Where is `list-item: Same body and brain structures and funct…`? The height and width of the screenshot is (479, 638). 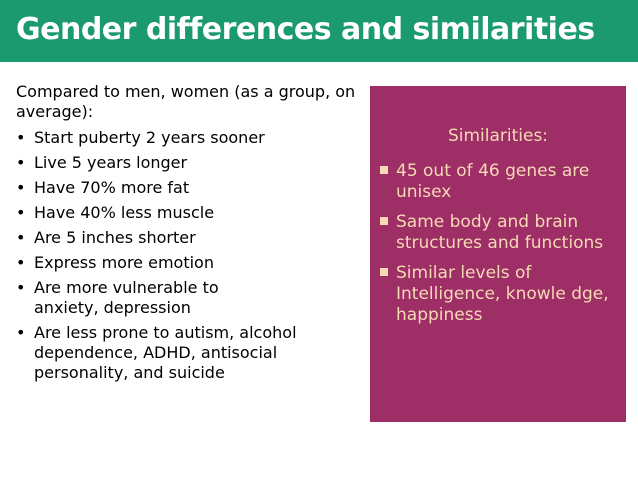 list-item: Same body and brain structures and funct… is located at coordinates (497, 233).